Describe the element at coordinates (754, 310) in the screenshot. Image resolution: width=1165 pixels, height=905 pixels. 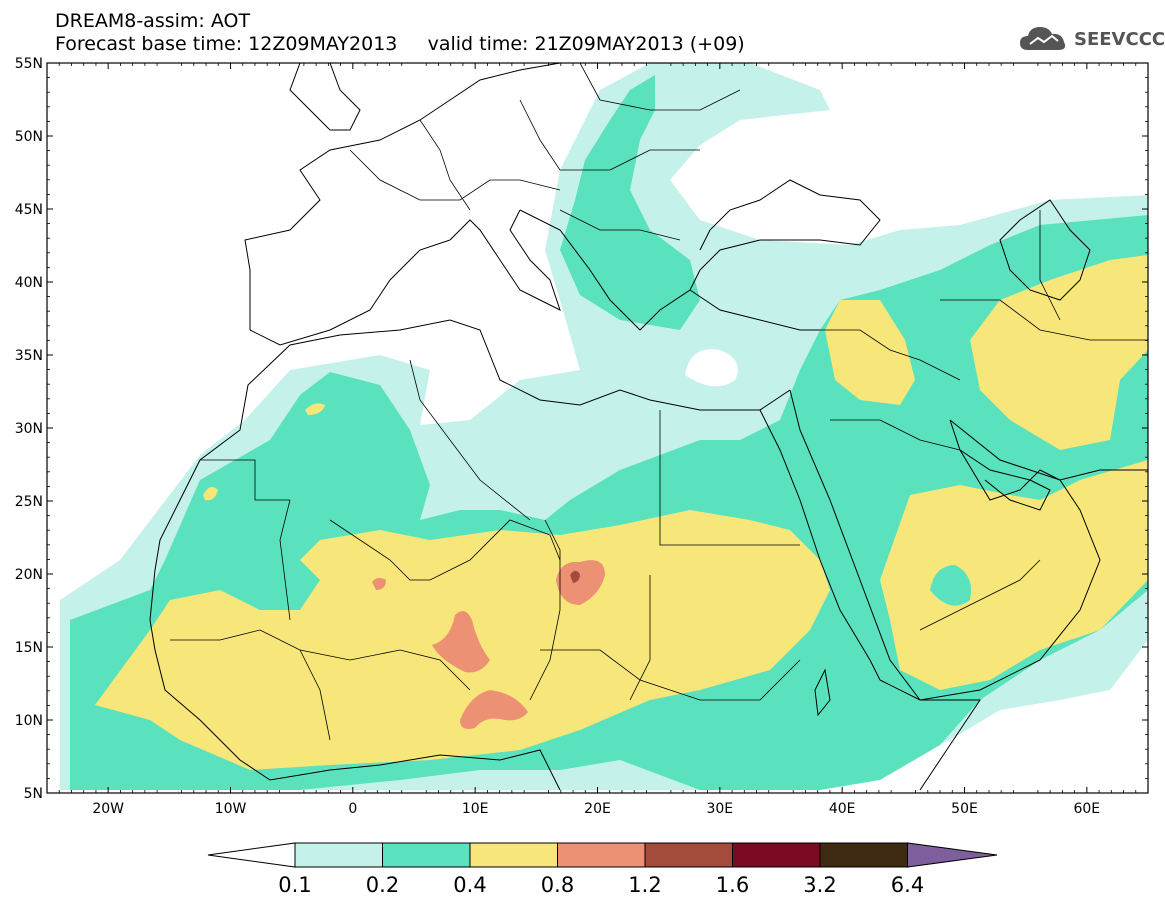
I see `turkey-coastline` at that location.